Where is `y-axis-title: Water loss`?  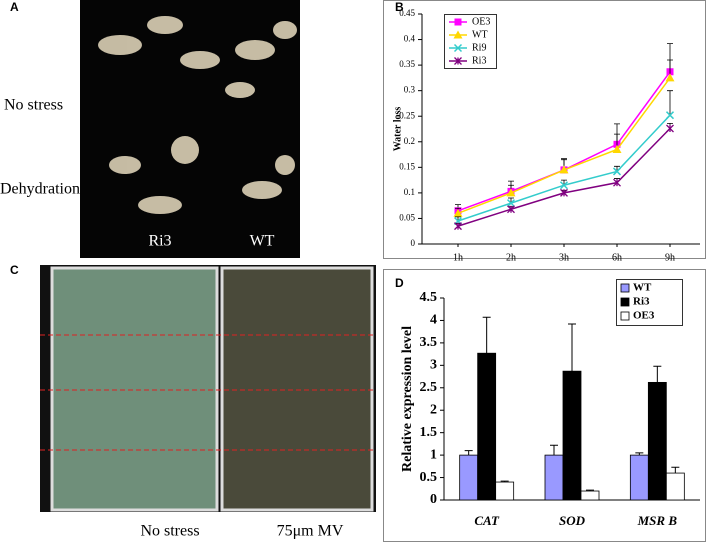 y-axis-title: Water loss is located at coordinates (397, 129).